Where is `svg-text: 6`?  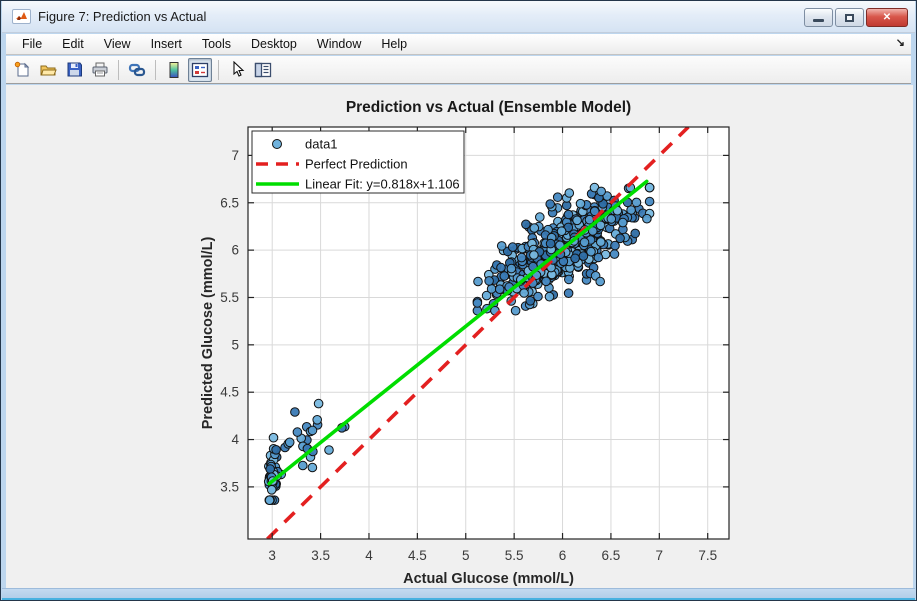
svg-text: 6 is located at coordinates (563, 555).